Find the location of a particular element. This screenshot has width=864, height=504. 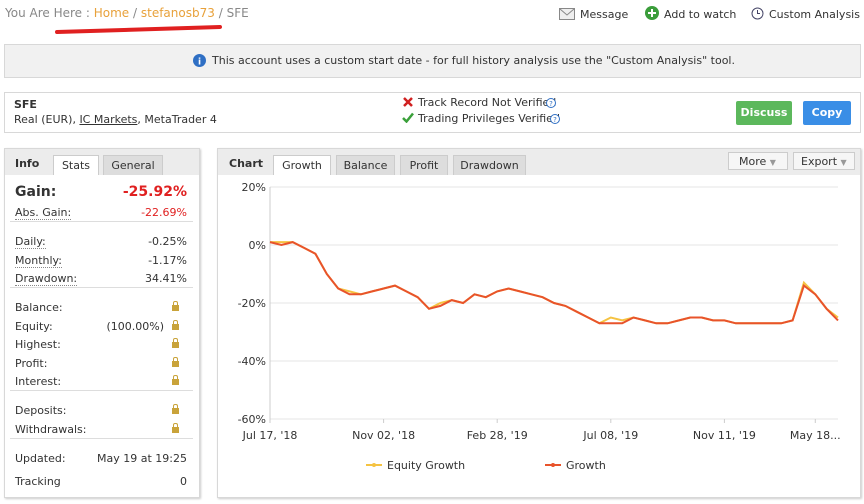

balance-tab: Balance is located at coordinates (365, 165).